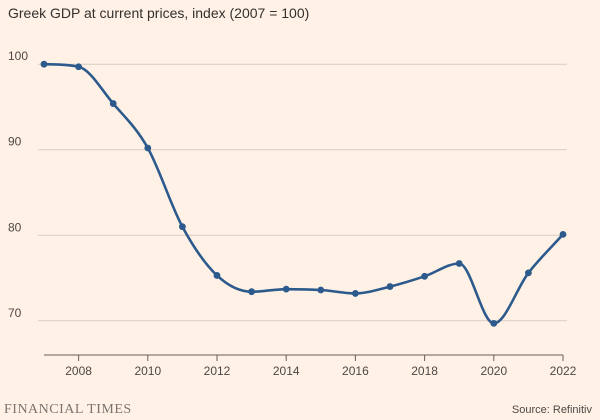  I want to click on data-point-2010, so click(148, 148).